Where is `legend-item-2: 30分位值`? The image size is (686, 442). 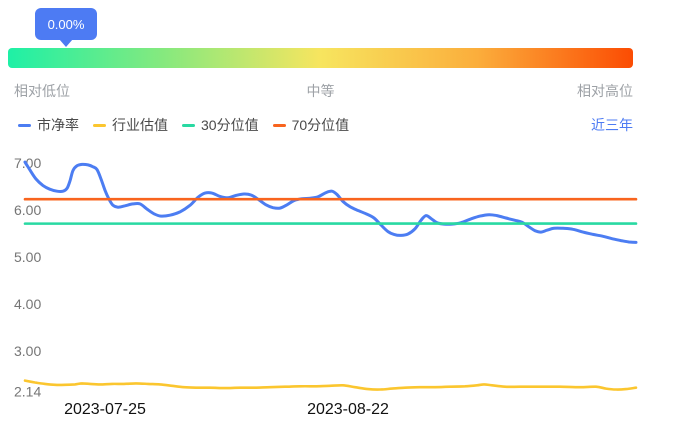 legend-item-2: 30分位值 is located at coordinates (220, 125).